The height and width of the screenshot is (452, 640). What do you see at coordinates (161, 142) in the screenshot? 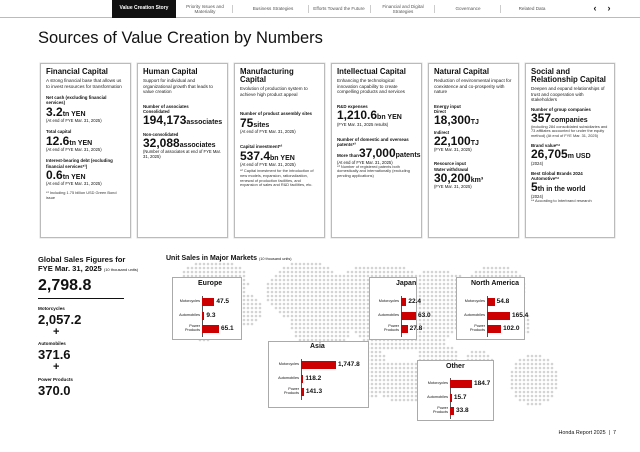
I see `associates-nonconsolidated-value: 32,088` at bounding box center [161, 142].